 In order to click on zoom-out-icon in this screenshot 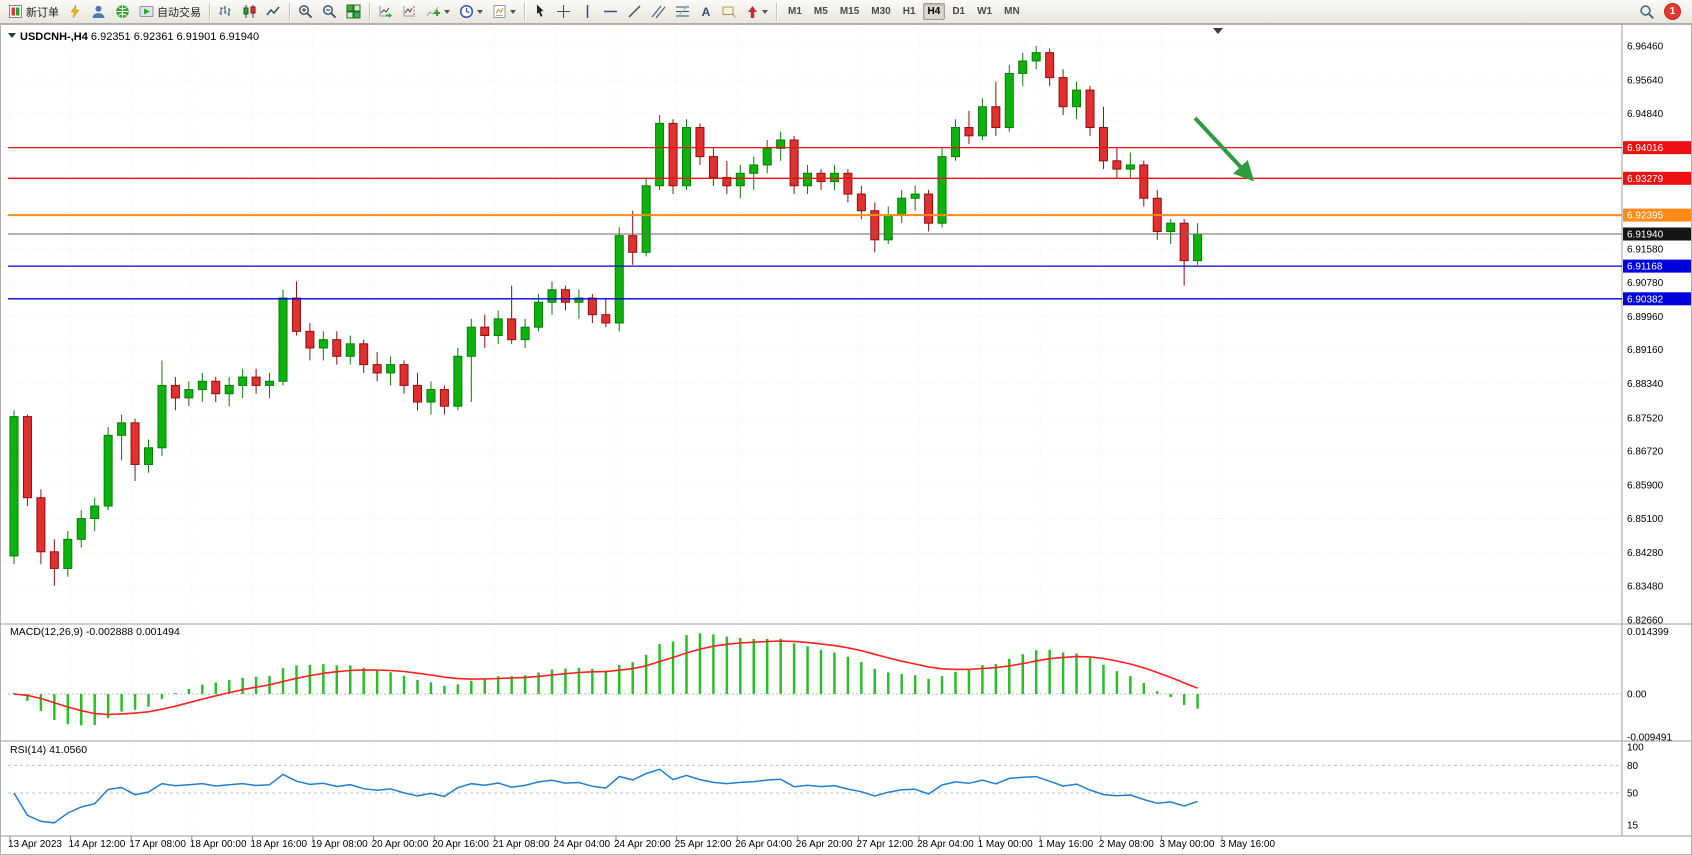, I will do `click(329, 11)`.